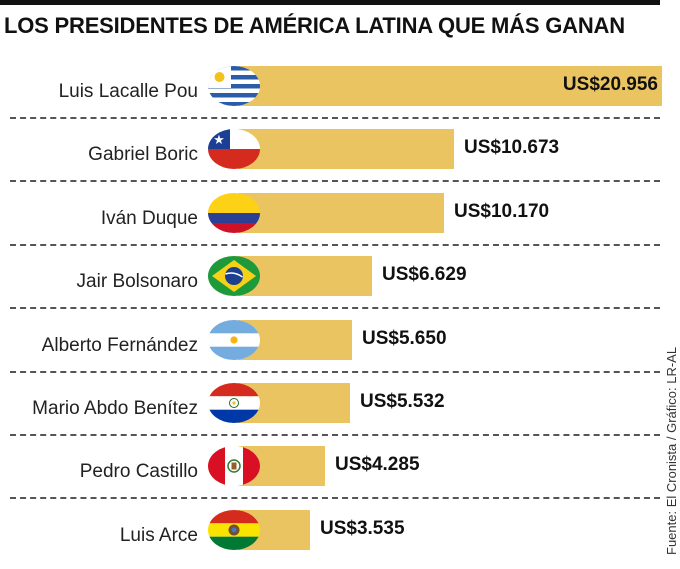 The image size is (680, 569). What do you see at coordinates (234, 466) in the screenshot?
I see `peru-flag-icon` at bounding box center [234, 466].